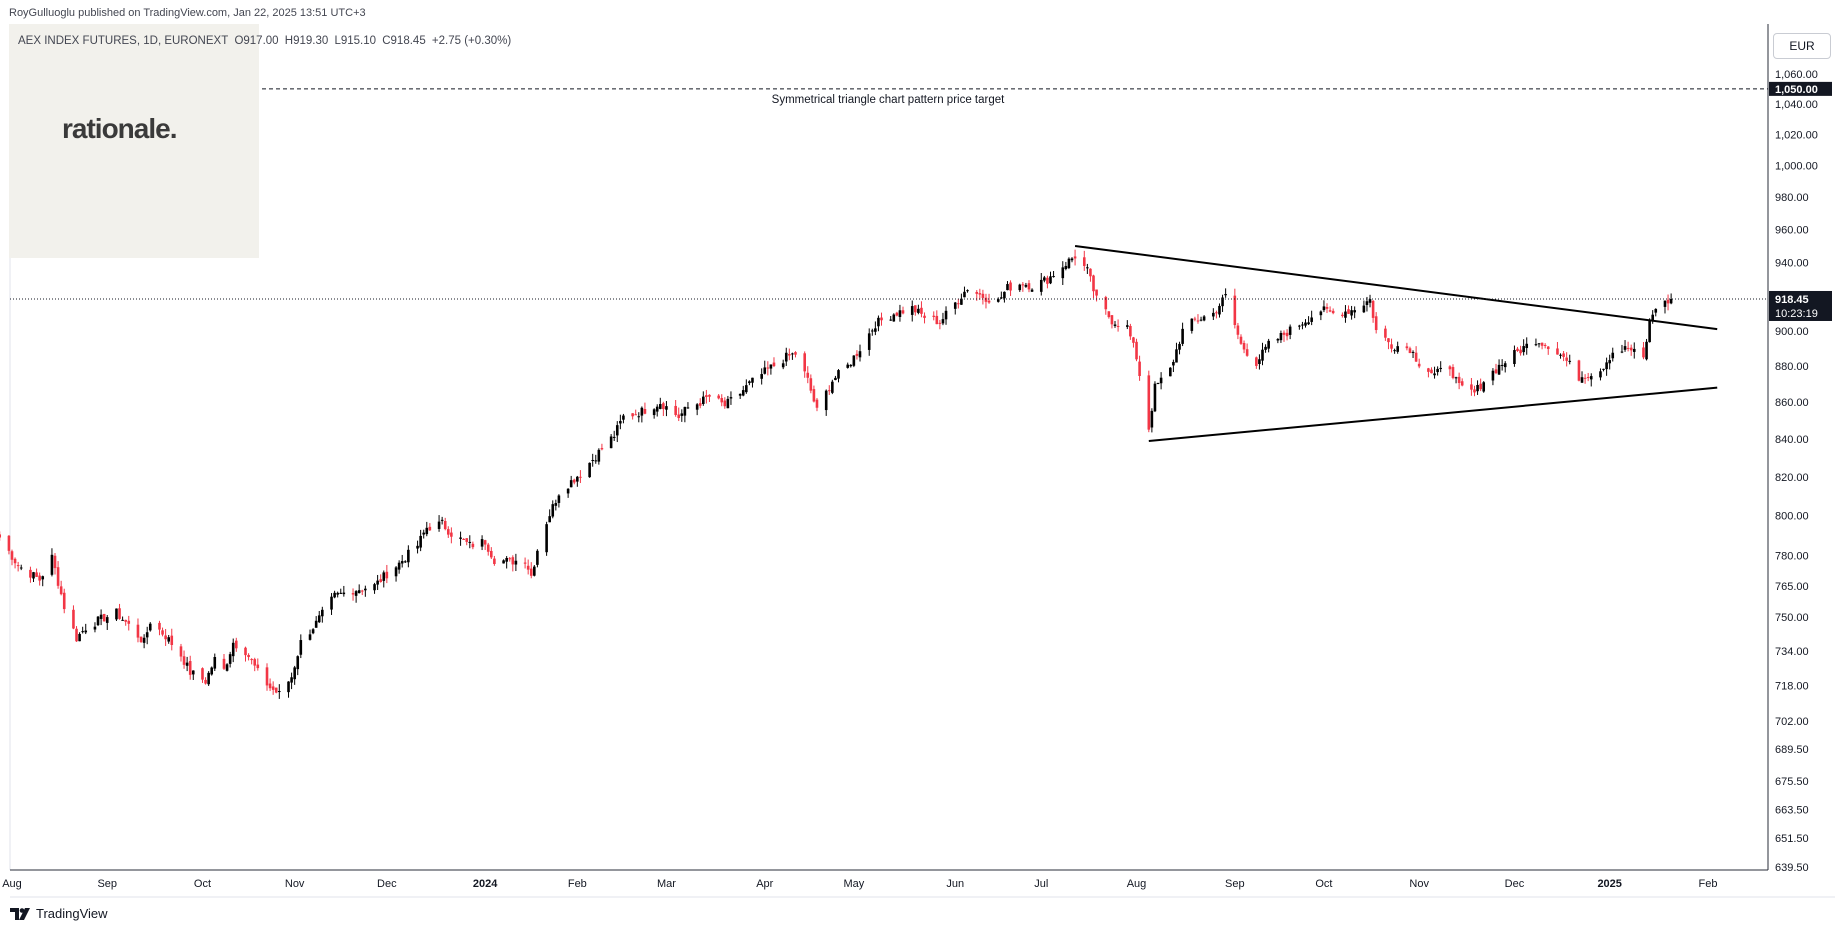  Describe the element at coordinates (1792, 587) in the screenshot. I see `price-tick-label: 765.00` at that location.